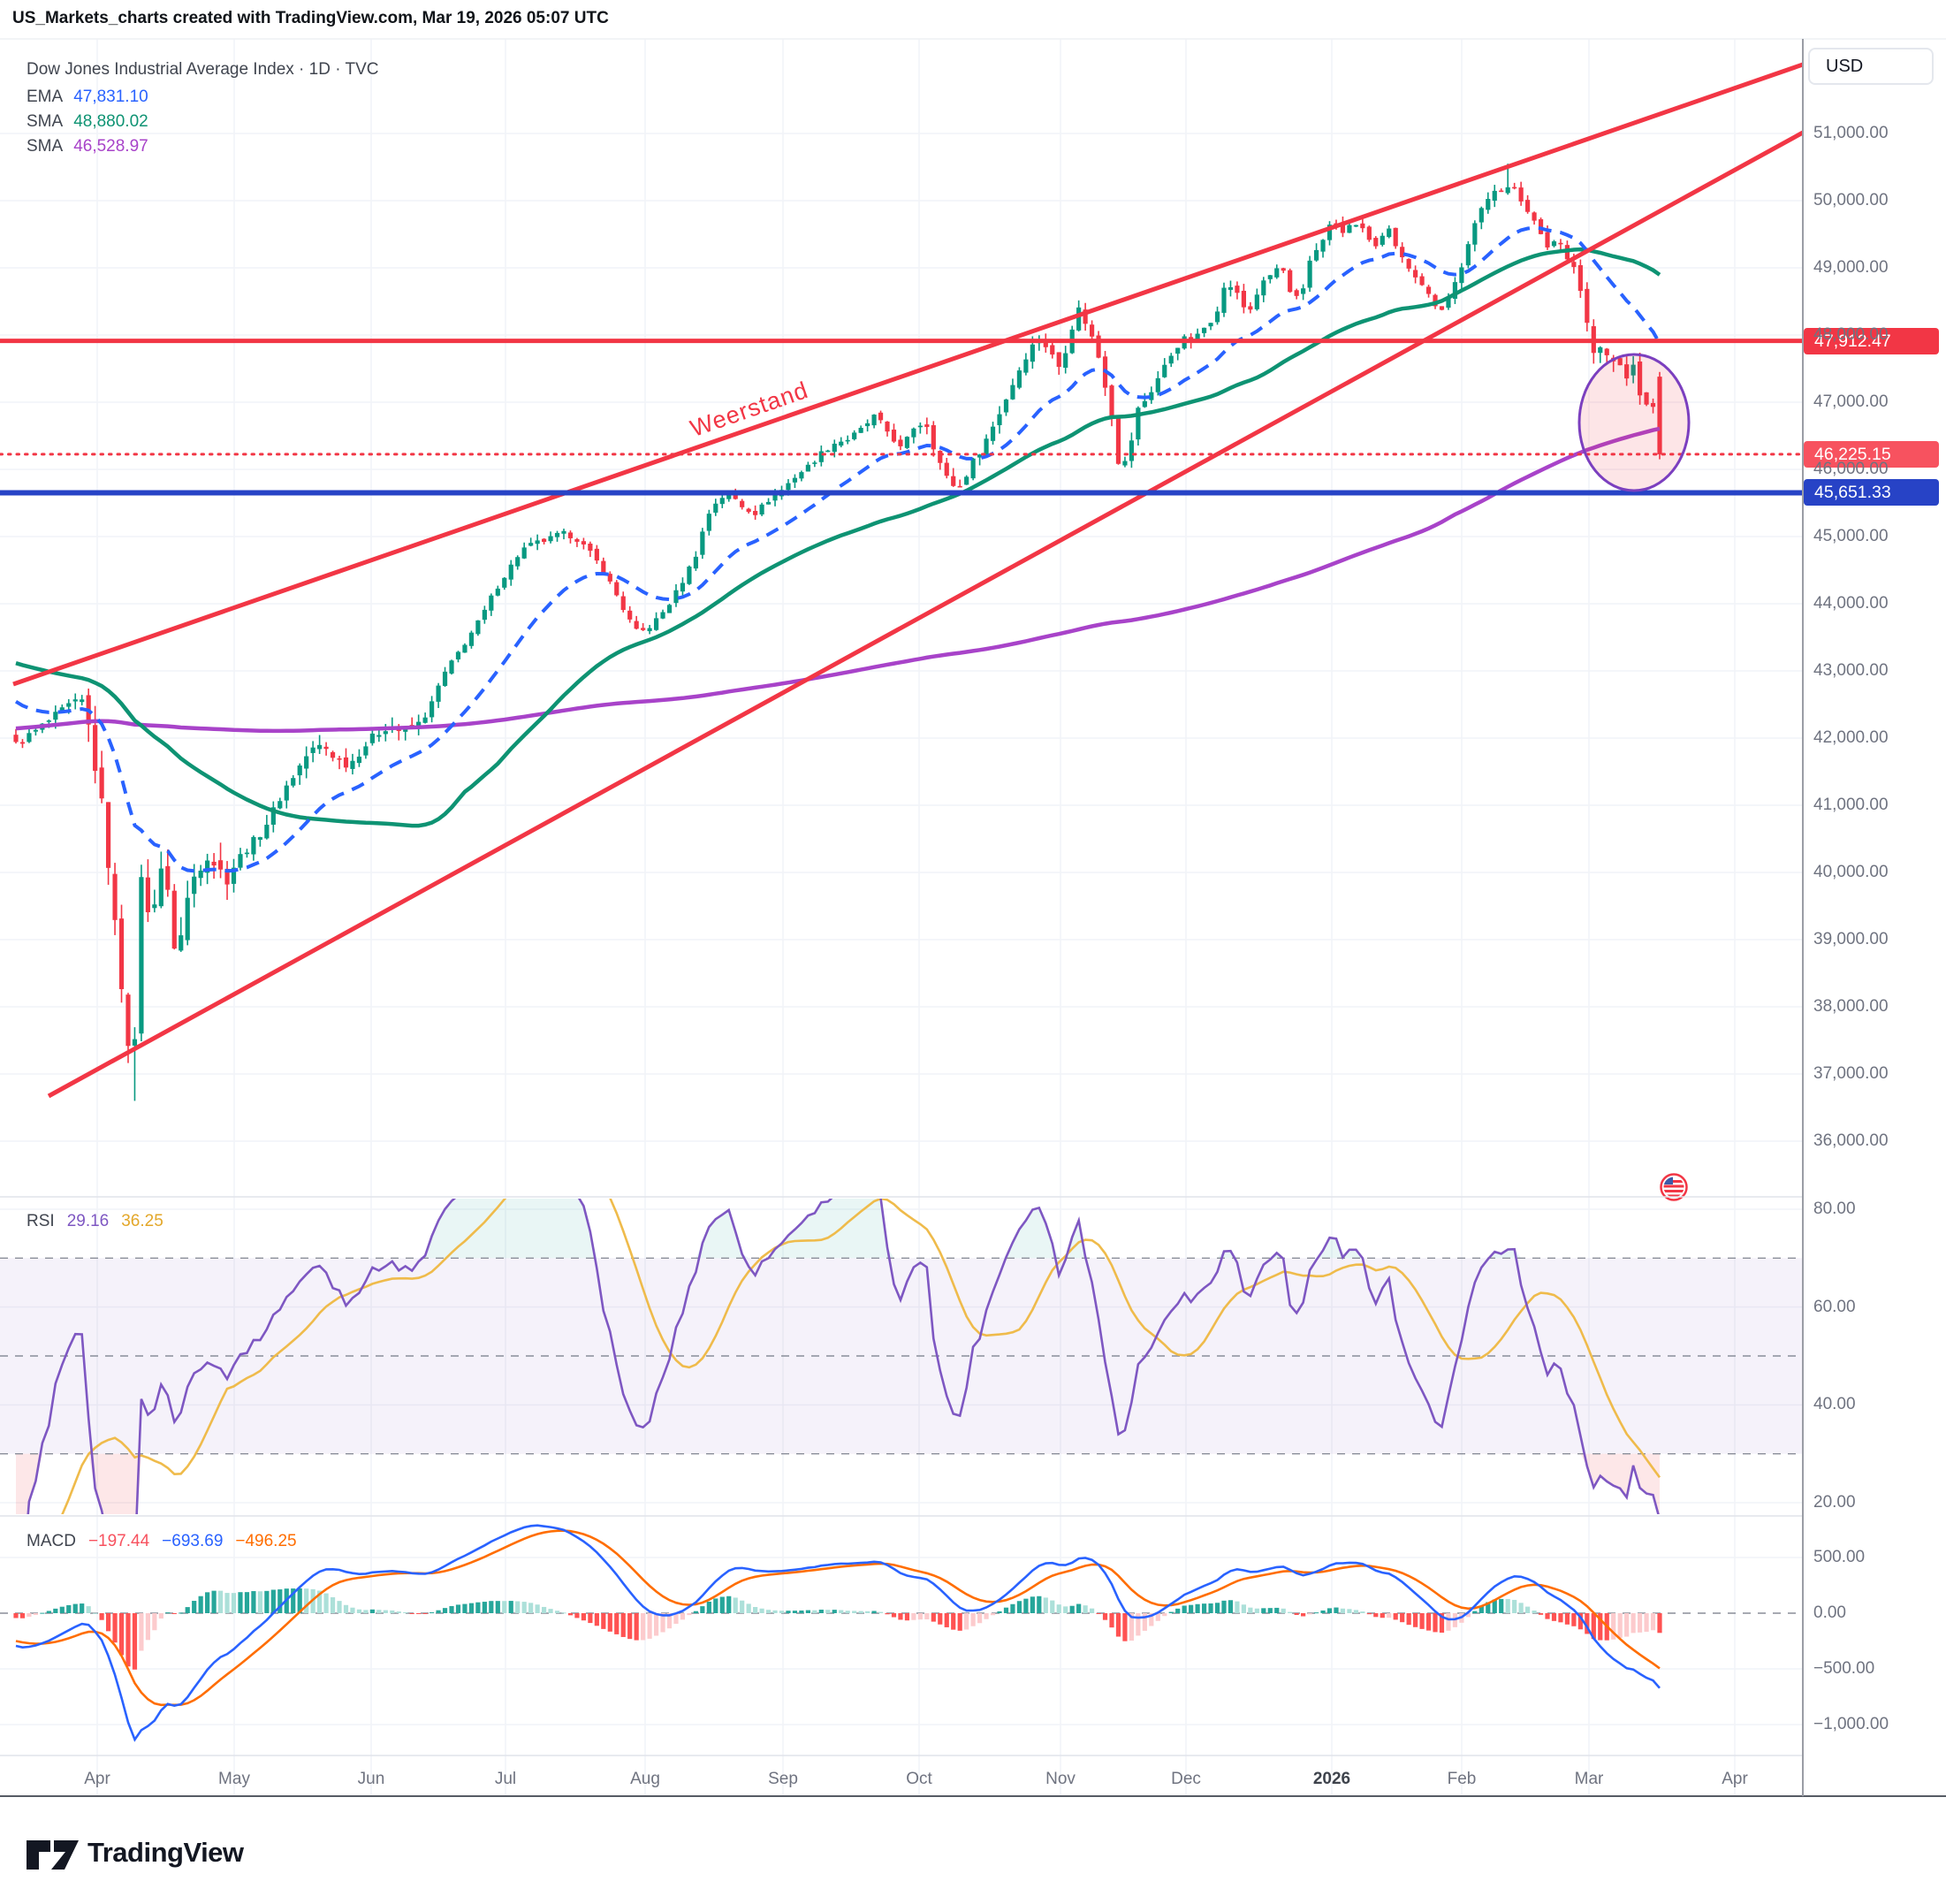 The image size is (1946, 1904). What do you see at coordinates (1839, 1557) in the screenshot?
I see `macd-axis-tick: 500.00` at bounding box center [1839, 1557].